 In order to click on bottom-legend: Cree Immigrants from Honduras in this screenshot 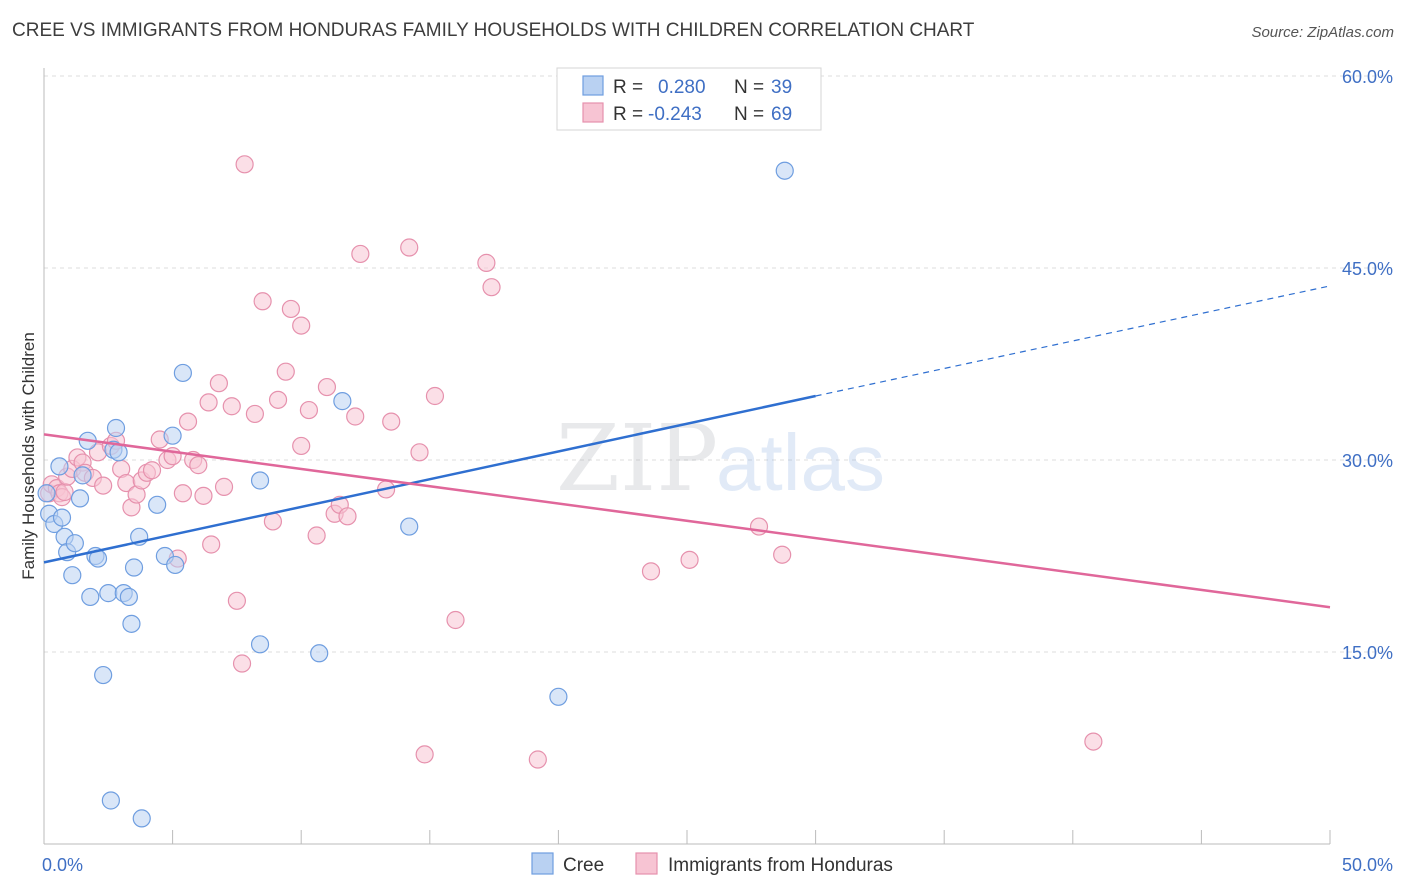, I will do `click(712, 864)`.